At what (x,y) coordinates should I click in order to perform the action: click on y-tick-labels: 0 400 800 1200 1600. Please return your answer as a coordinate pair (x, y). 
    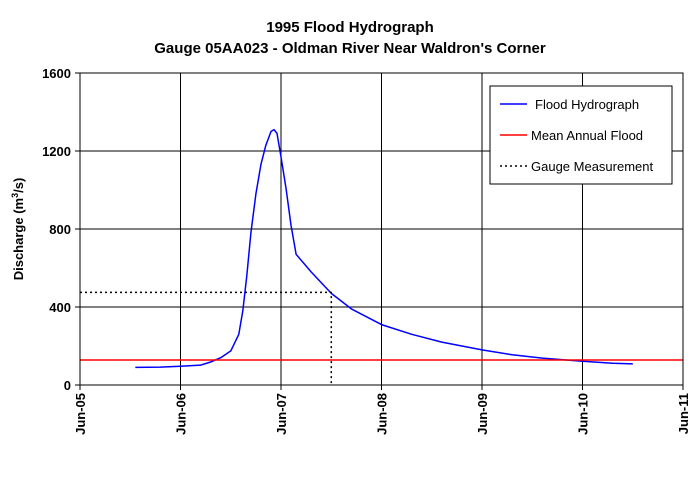
    Looking at the image, I should click on (61, 229).